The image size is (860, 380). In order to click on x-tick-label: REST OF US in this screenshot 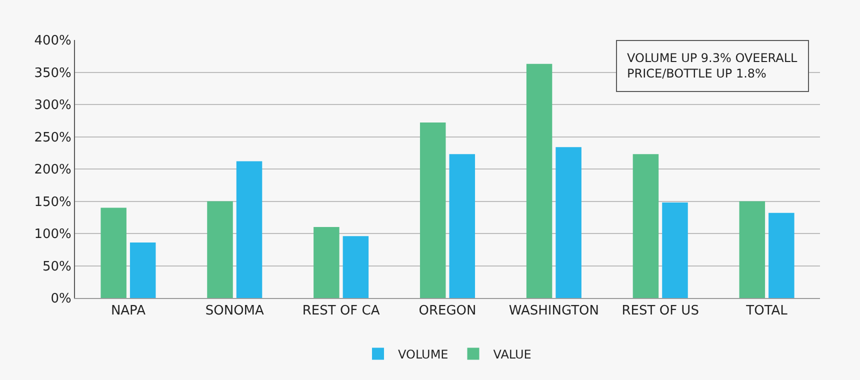, I will do `click(660, 311)`.